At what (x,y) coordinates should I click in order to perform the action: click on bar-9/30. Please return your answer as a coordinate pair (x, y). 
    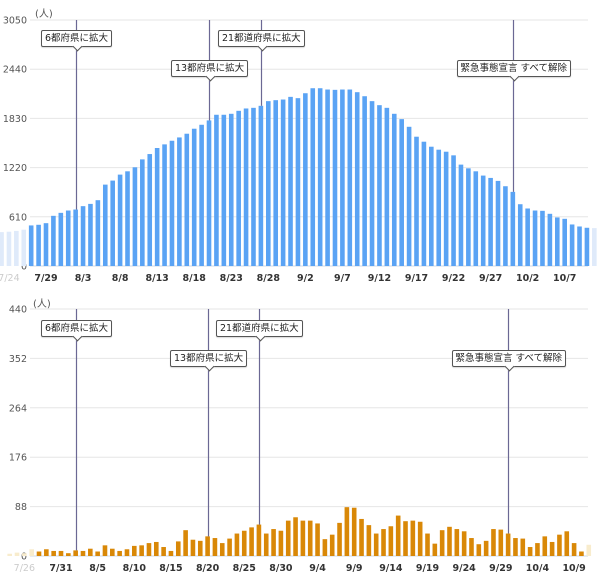
    Looking at the image, I should click on (508, 544).